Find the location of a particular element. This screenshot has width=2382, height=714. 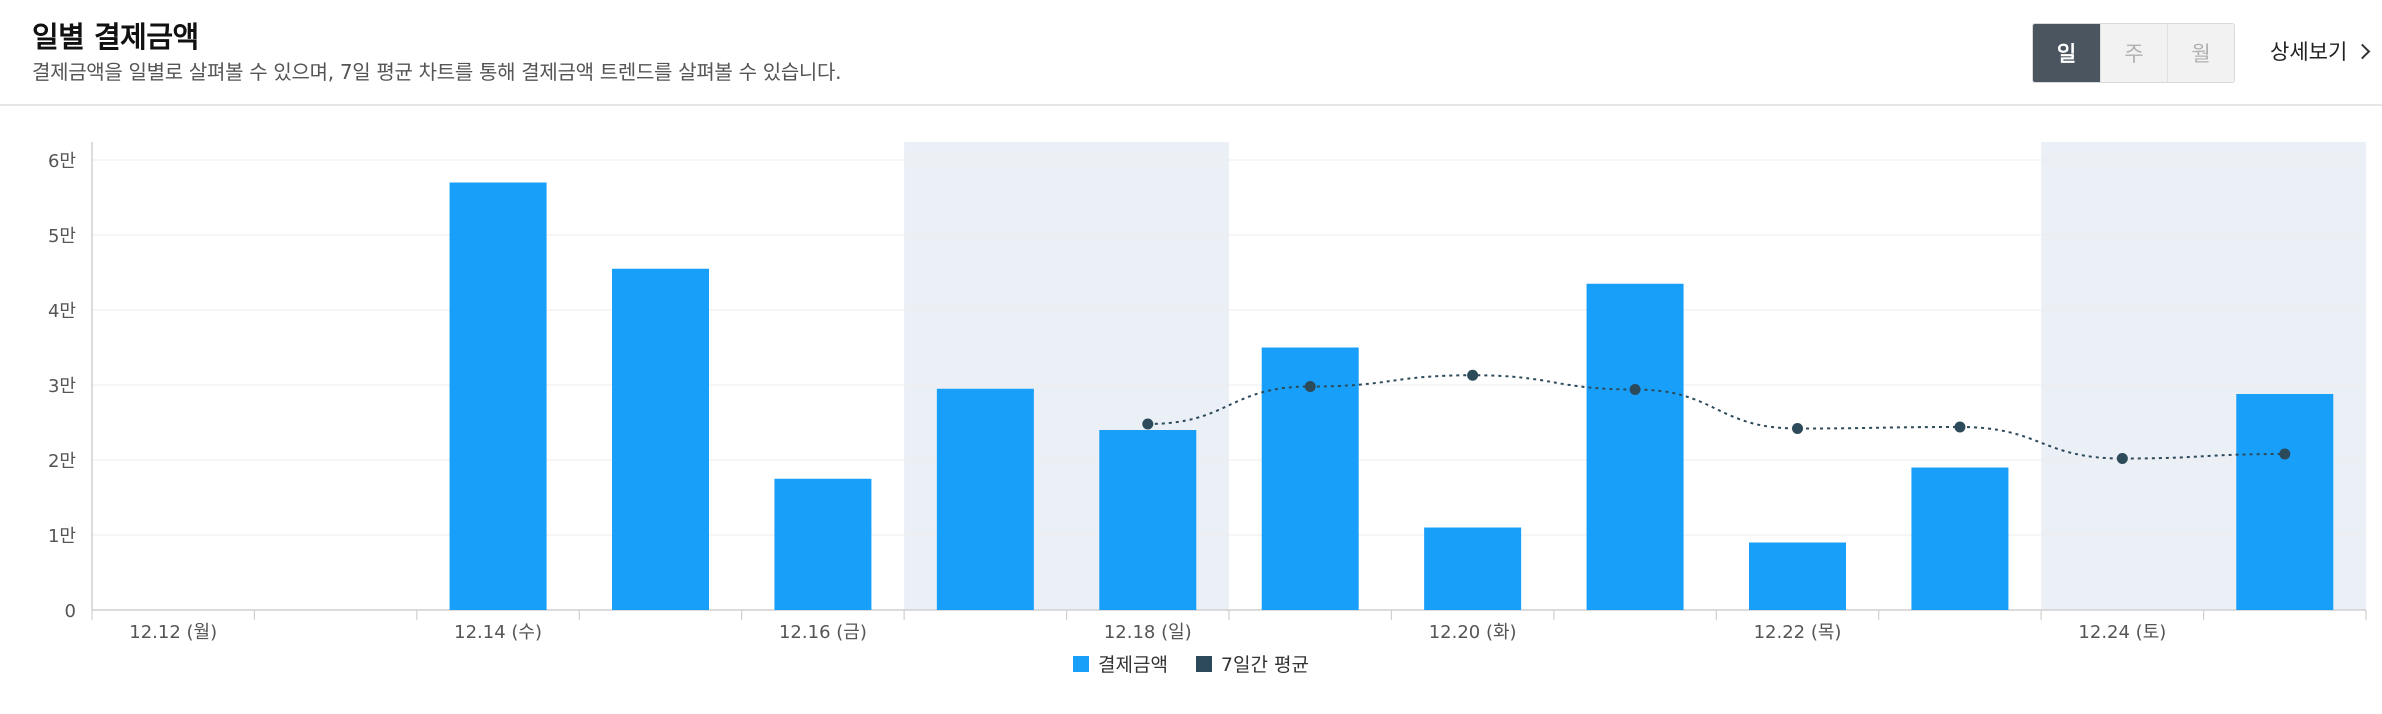

x-tick-label: 12.20 (화) is located at coordinates (1473, 632).